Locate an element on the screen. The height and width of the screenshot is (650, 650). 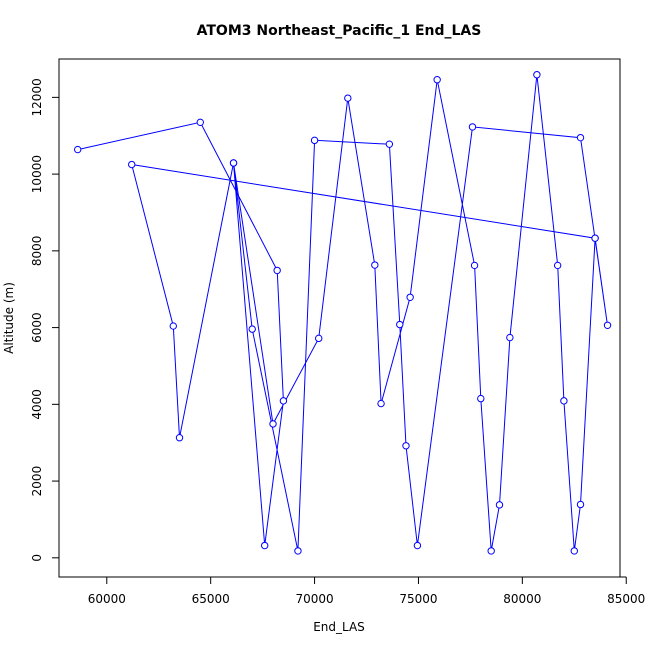
y-tick-label: 0 is located at coordinates (37, 558).